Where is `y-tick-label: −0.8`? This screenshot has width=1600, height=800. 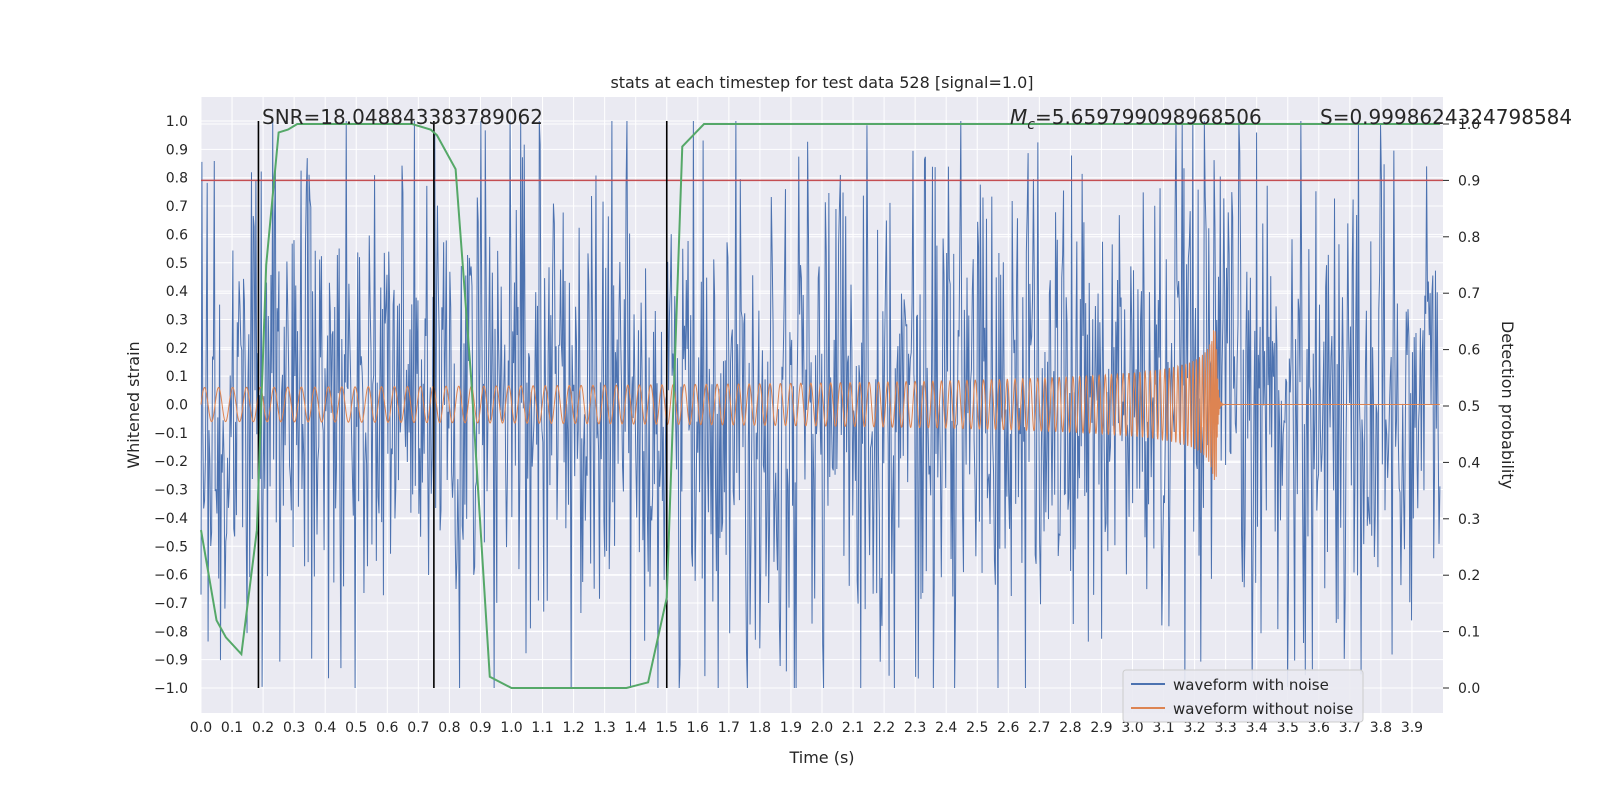
y-tick-label: −0.8 is located at coordinates (171, 632).